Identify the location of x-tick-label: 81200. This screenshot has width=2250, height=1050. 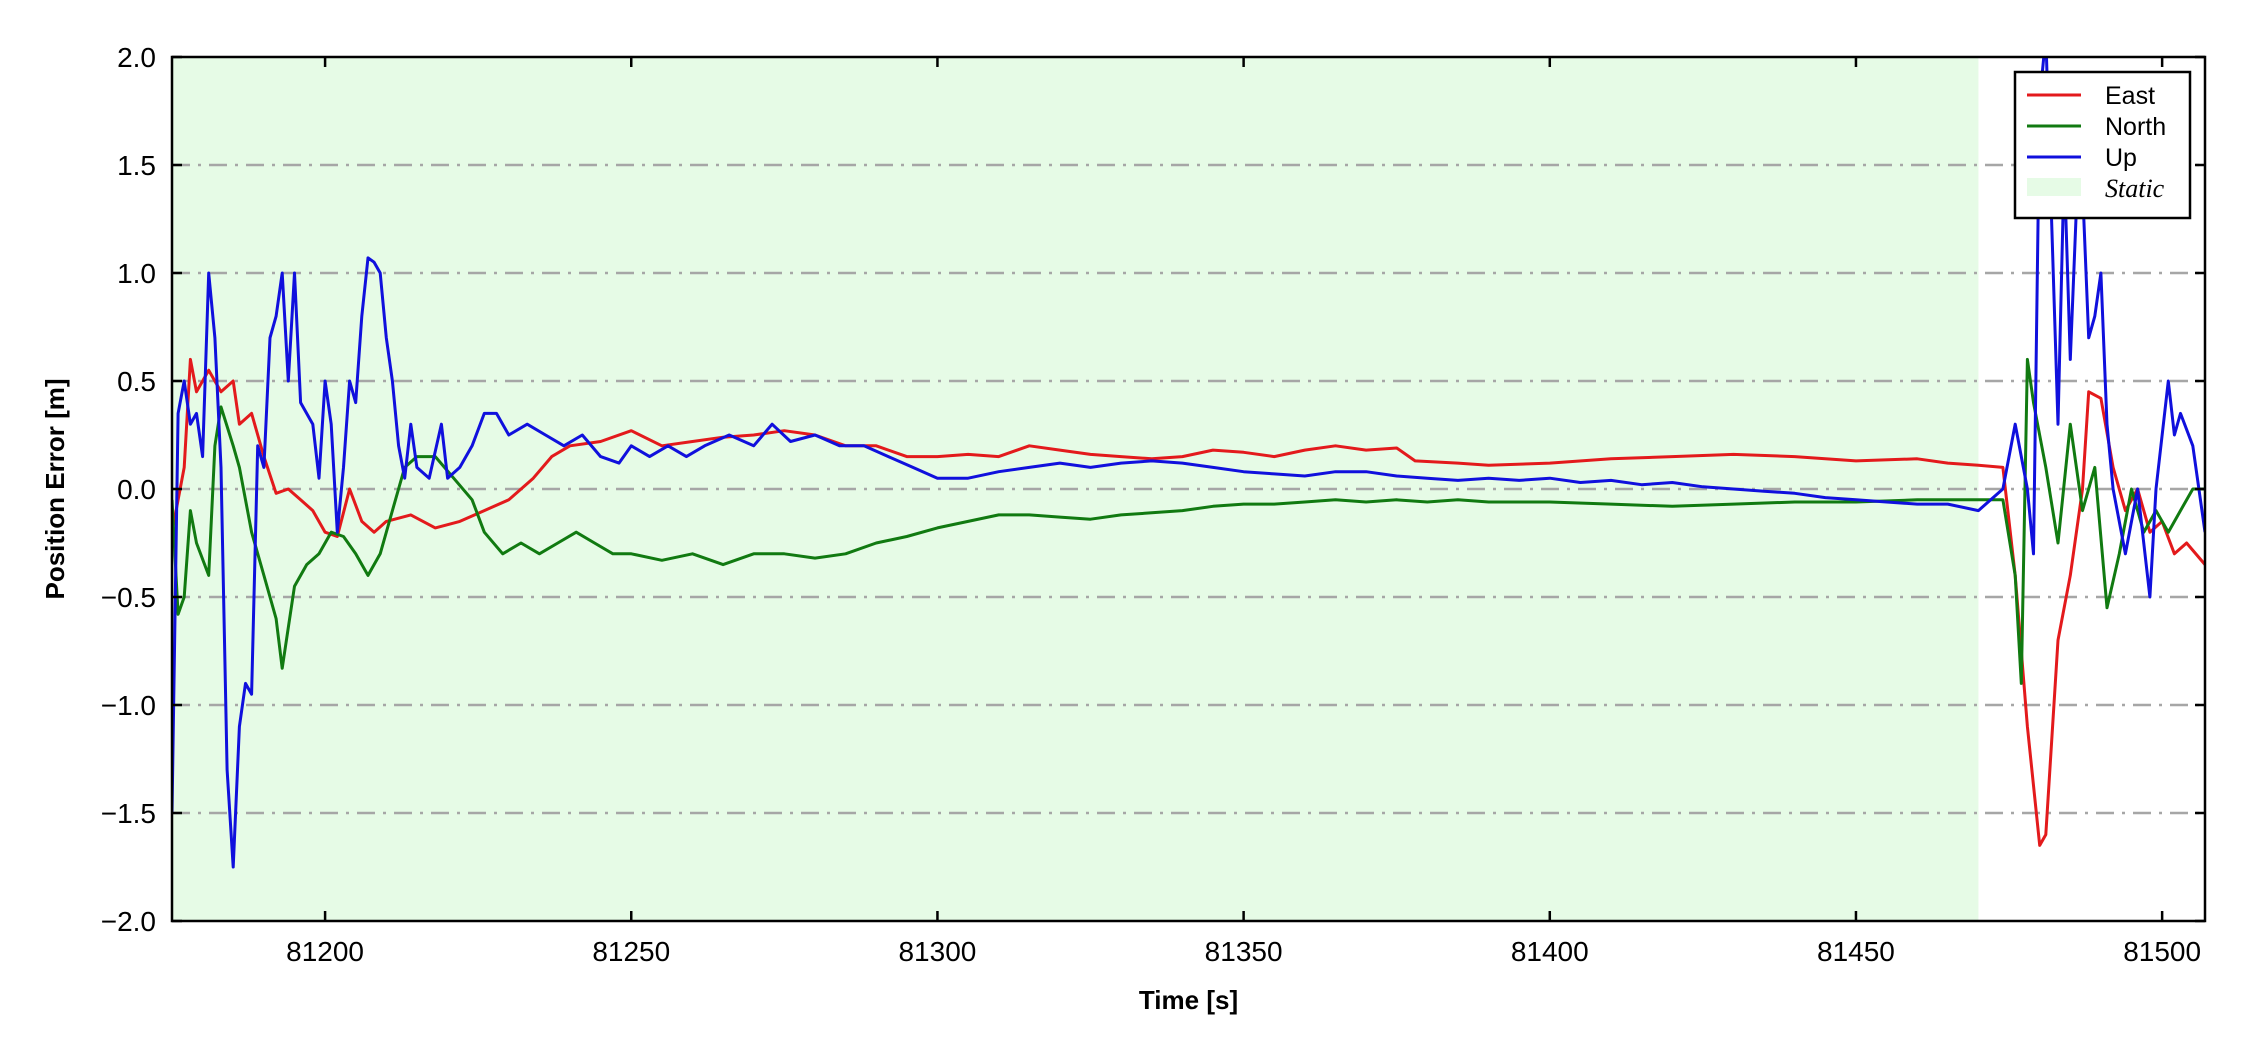
(325, 951).